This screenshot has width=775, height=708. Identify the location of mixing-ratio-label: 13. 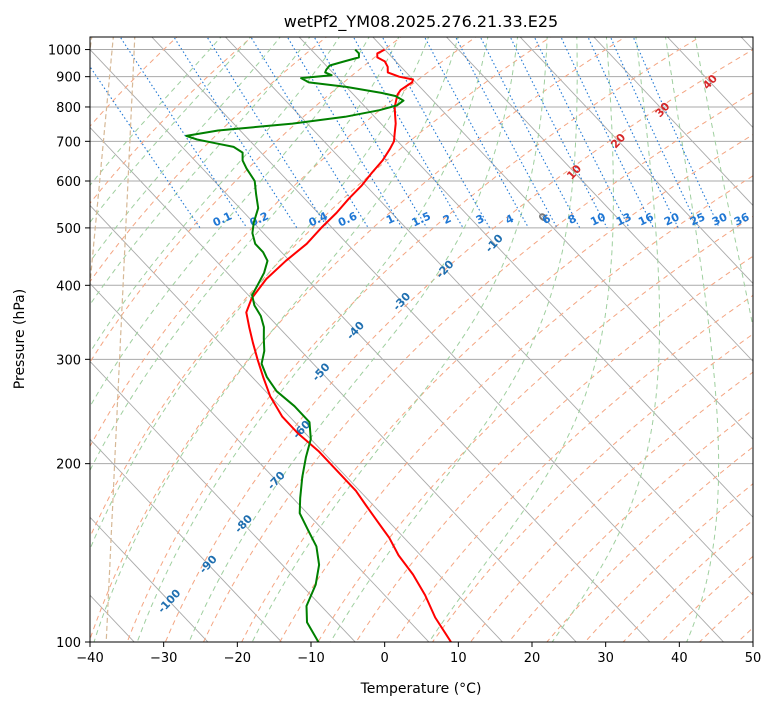
(623, 219).